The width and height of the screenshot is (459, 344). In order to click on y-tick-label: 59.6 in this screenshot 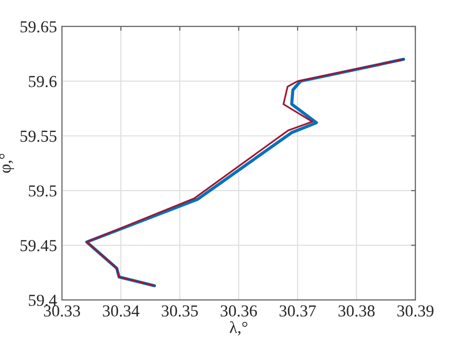, I will do `click(42, 82)`.